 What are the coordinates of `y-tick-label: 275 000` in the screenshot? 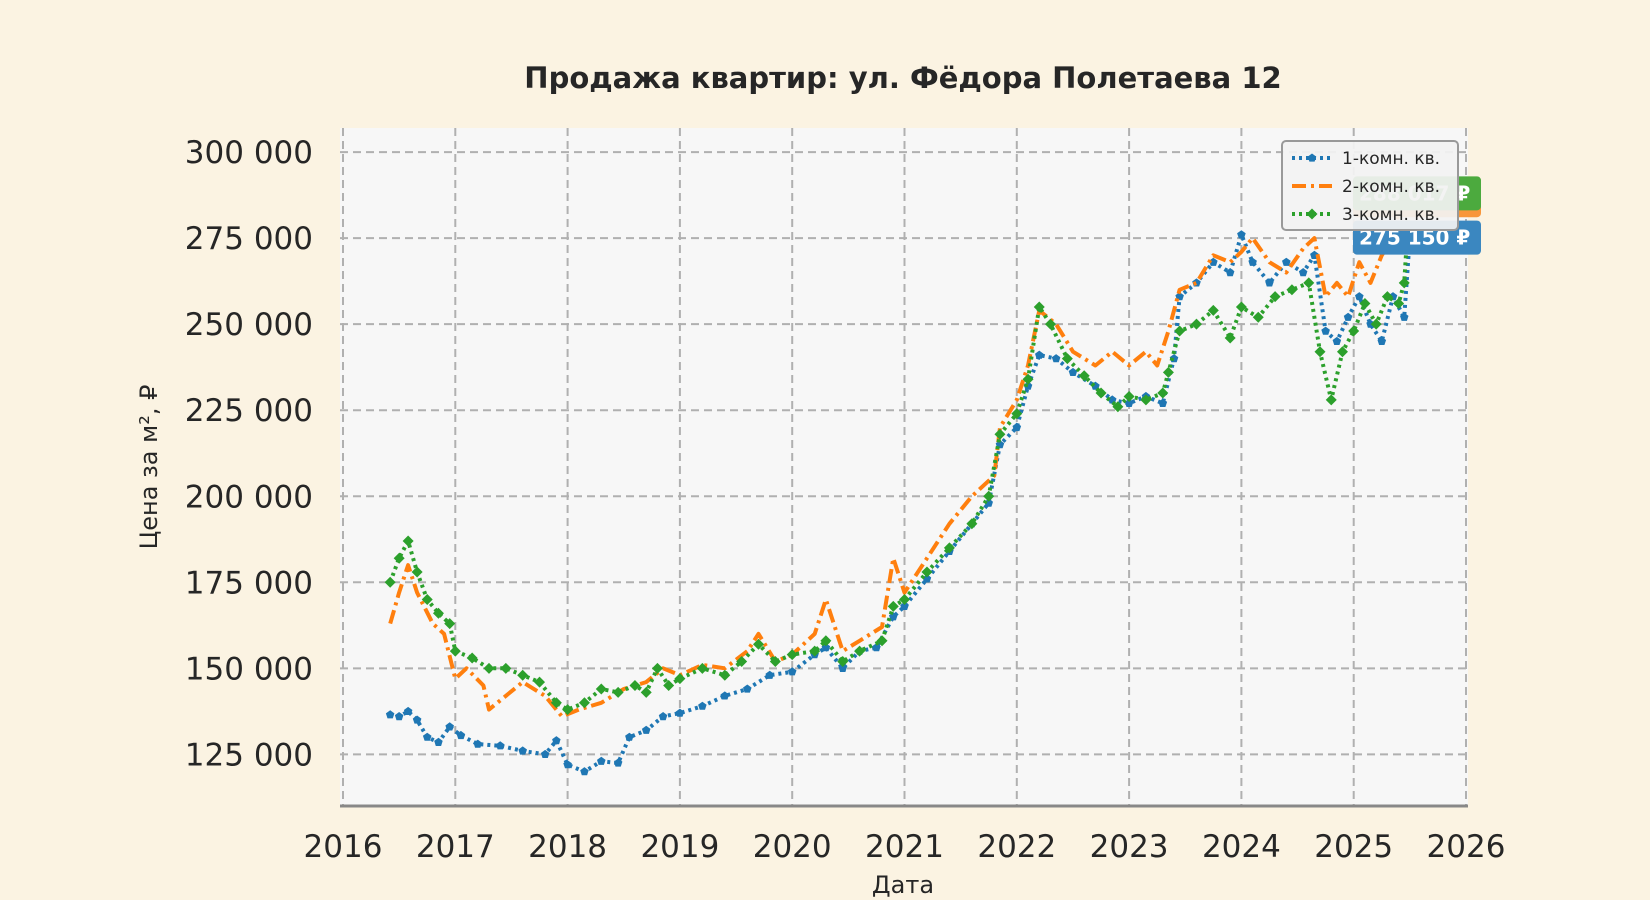 It's located at (249, 239).